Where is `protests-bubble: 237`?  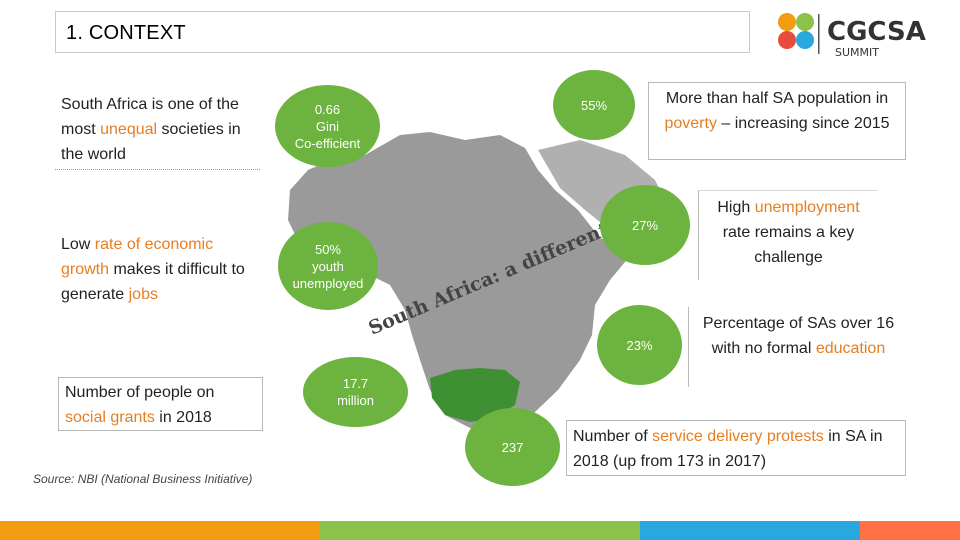
protests-bubble: 237 is located at coordinates (512, 447).